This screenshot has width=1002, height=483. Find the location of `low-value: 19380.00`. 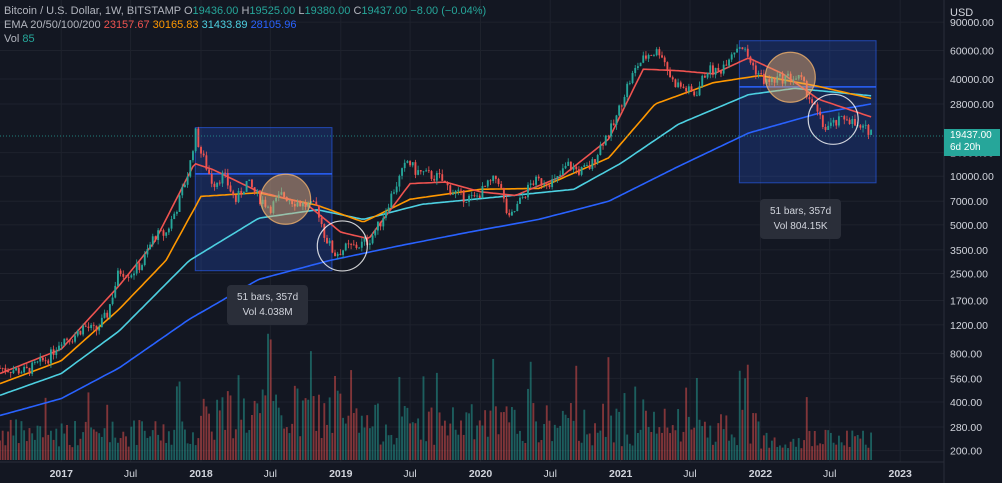

low-value: 19380.00 is located at coordinates (327, 11).